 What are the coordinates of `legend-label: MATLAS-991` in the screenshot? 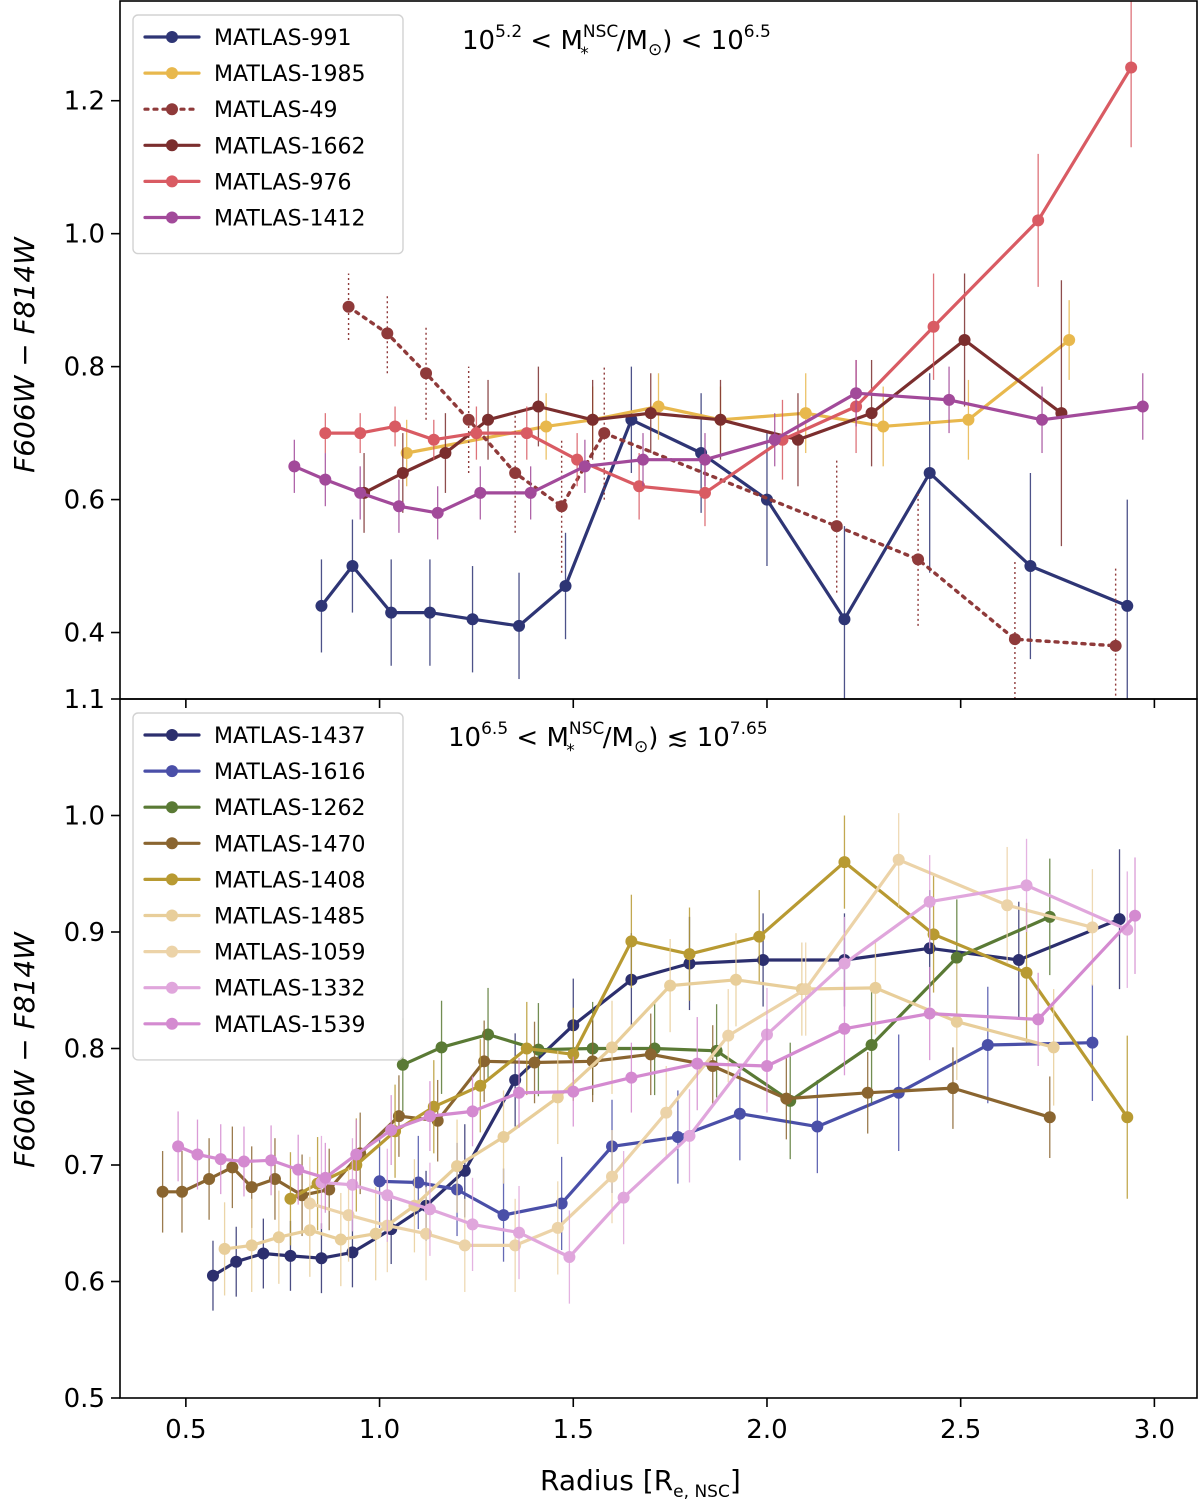 It's located at (282, 38).